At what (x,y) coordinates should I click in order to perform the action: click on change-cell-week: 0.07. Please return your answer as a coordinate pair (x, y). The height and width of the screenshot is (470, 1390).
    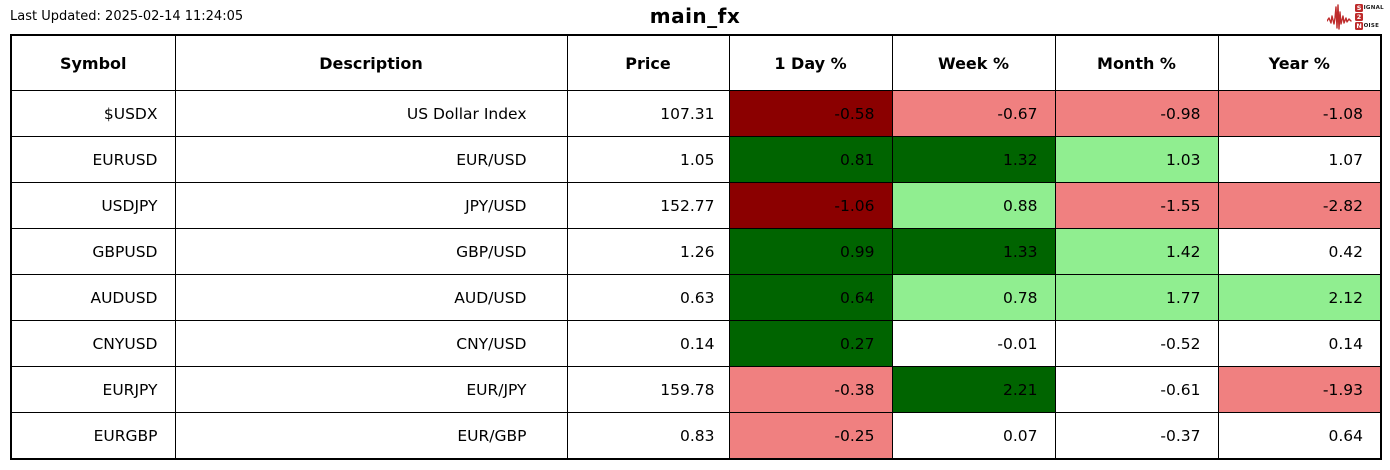
    Looking at the image, I should click on (973, 436).